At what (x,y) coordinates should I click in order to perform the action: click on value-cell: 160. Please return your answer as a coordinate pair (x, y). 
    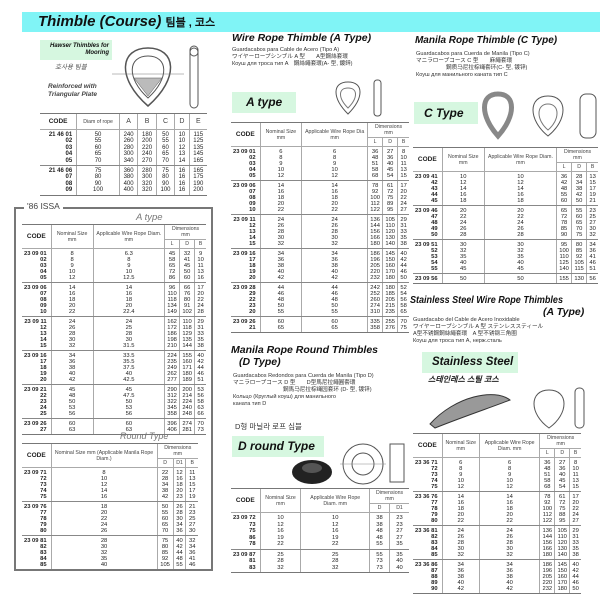
    Looking at the image, I should click on (562, 577).